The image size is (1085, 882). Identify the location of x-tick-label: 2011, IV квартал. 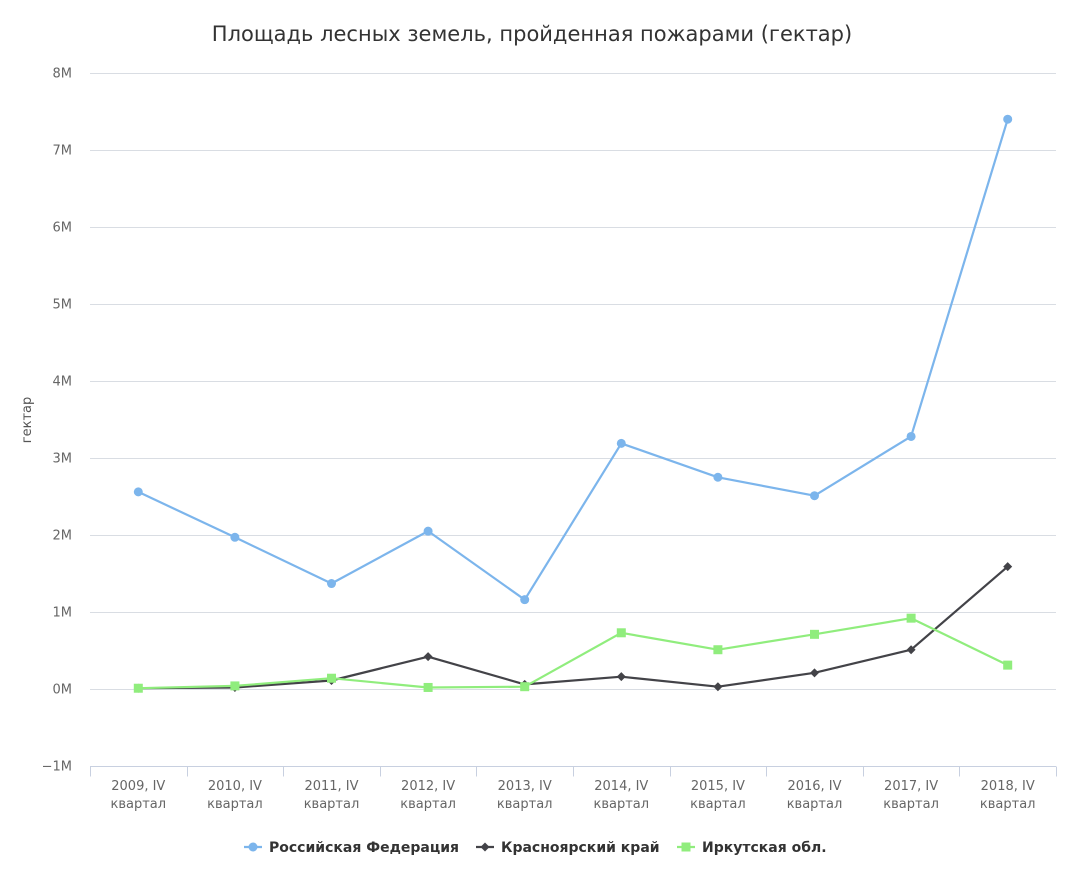
(332, 795).